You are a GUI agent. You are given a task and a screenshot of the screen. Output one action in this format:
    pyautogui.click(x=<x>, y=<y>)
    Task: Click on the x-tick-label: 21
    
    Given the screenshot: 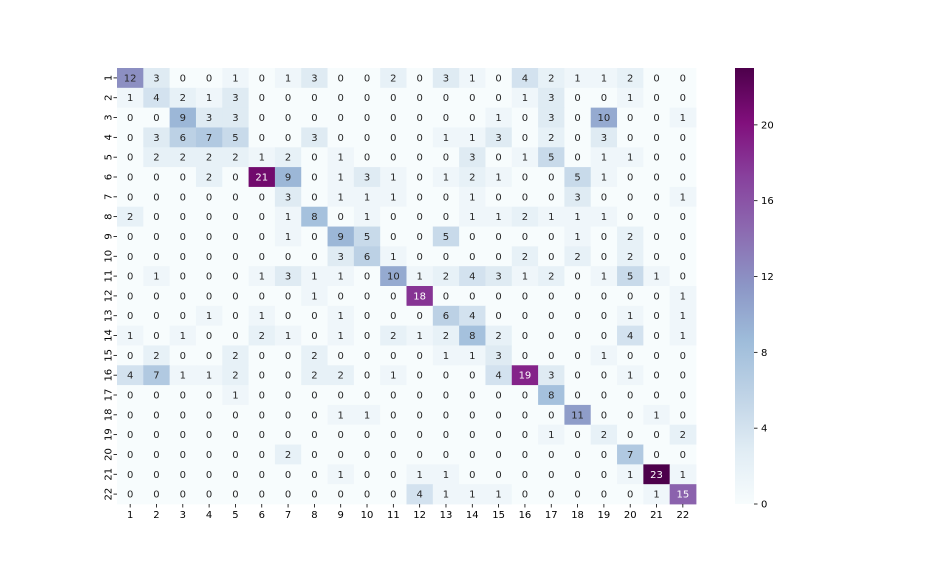 What is the action you would take?
    pyautogui.click(x=656, y=515)
    